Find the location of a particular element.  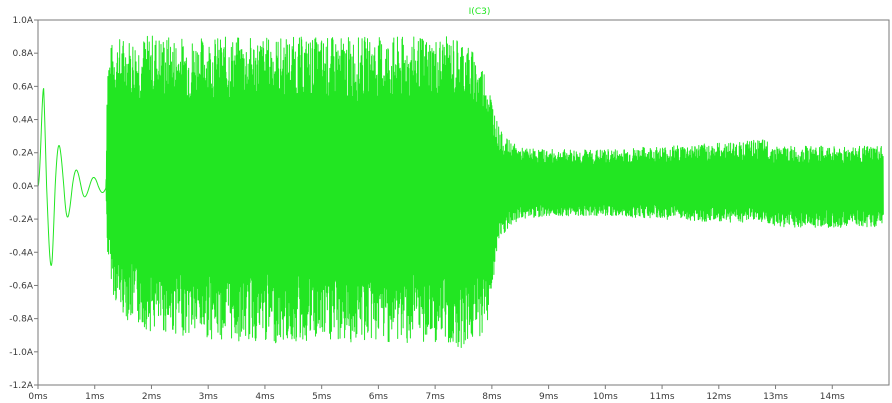

x-tick-label: 10ms is located at coordinates (605, 397).